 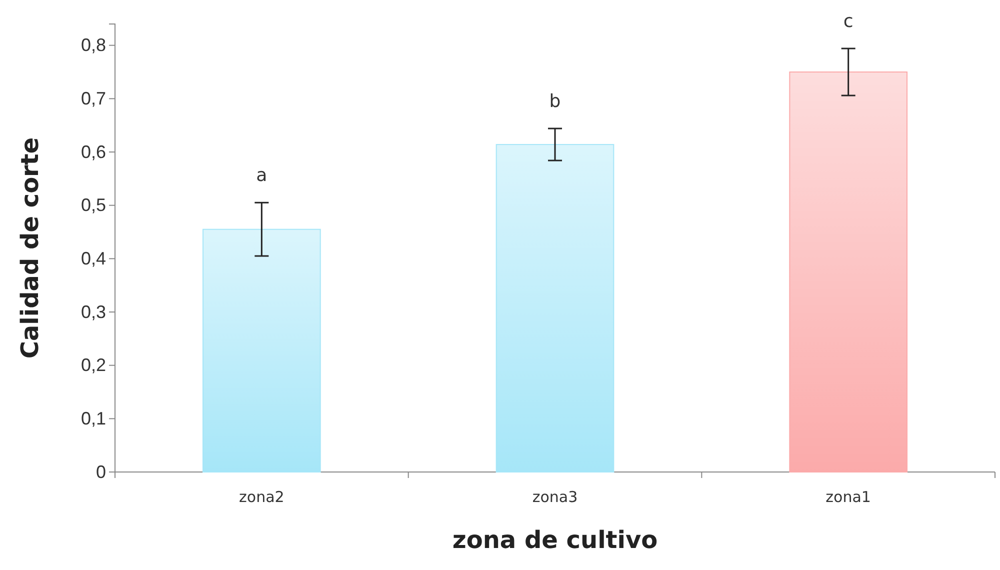 What do you see at coordinates (93, 365) in the screenshot?
I see `y-tick-label: 0,2` at bounding box center [93, 365].